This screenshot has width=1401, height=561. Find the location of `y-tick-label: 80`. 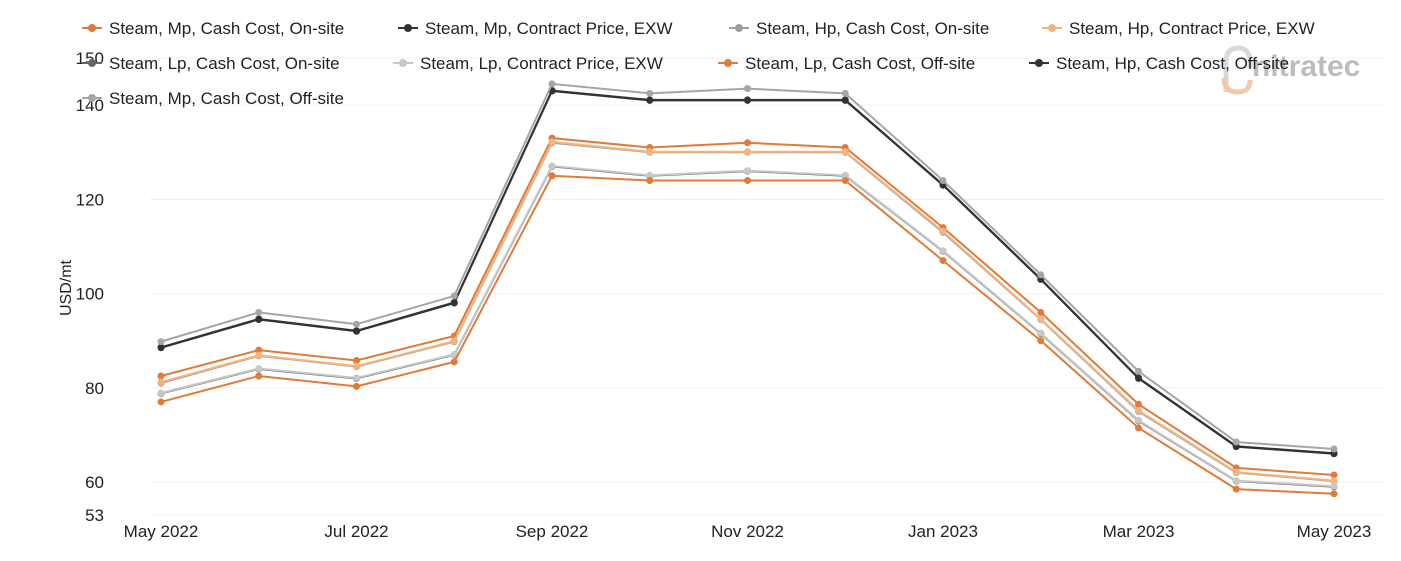

y-tick-label: 80 is located at coordinates (94, 388).